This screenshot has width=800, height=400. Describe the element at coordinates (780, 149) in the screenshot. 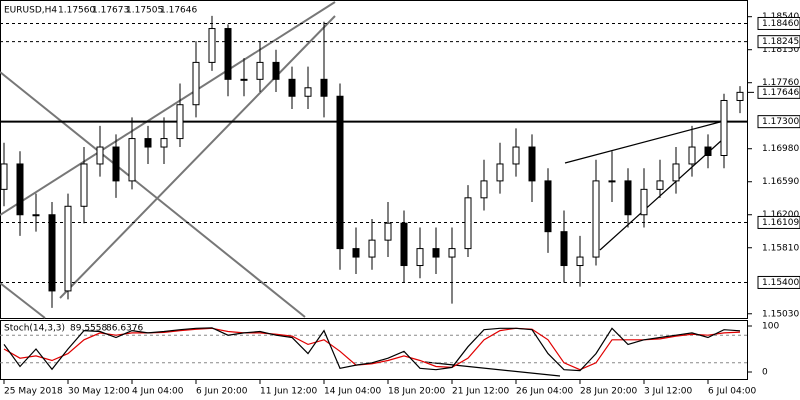

I see `y-tick-label: 1.16980` at that location.